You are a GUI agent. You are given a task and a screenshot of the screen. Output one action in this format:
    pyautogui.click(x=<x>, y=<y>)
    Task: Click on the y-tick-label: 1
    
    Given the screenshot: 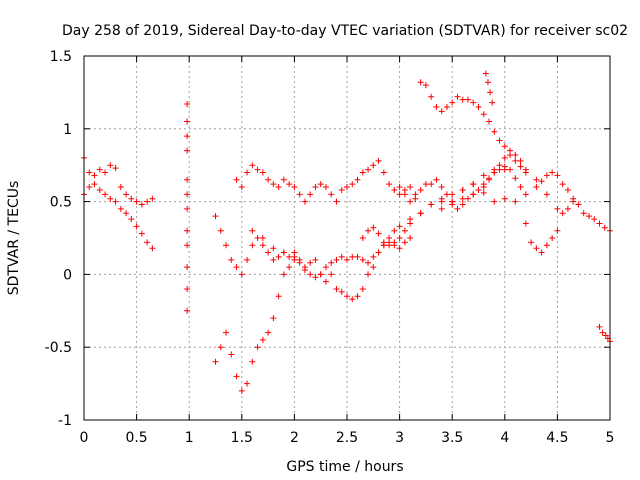 What is the action you would take?
    pyautogui.click(x=67, y=130)
    